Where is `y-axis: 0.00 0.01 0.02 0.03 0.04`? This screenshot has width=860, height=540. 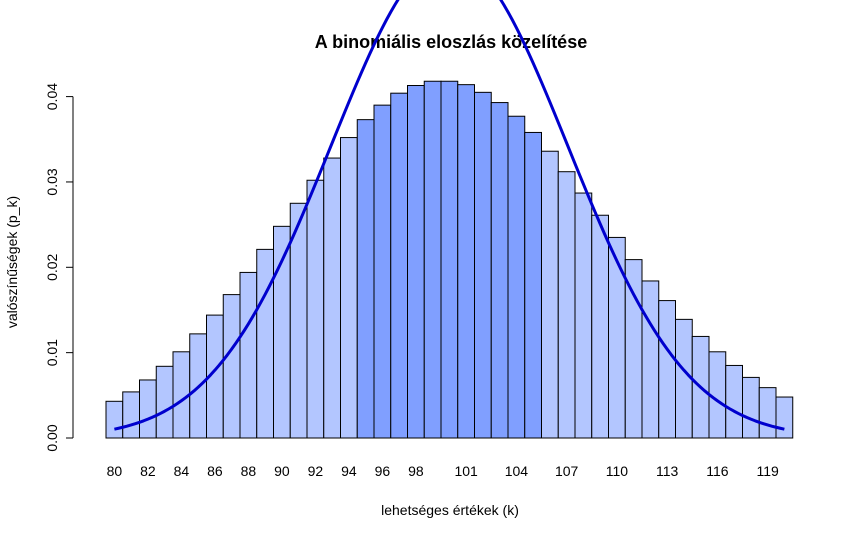 y-axis: 0.00 0.01 0.02 0.03 0.04 is located at coordinates (59, 267).